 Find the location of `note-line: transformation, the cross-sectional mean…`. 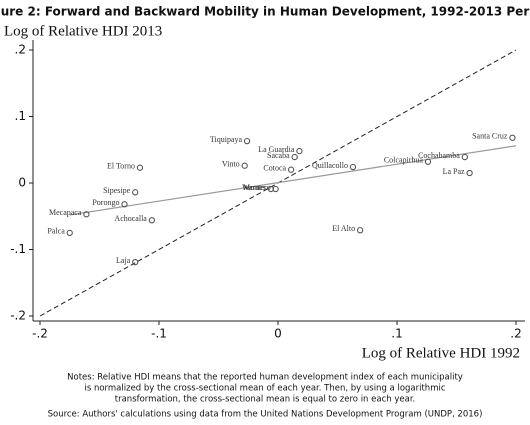

note-line: transformation, the cross-sectional mean… is located at coordinates (265, 400).